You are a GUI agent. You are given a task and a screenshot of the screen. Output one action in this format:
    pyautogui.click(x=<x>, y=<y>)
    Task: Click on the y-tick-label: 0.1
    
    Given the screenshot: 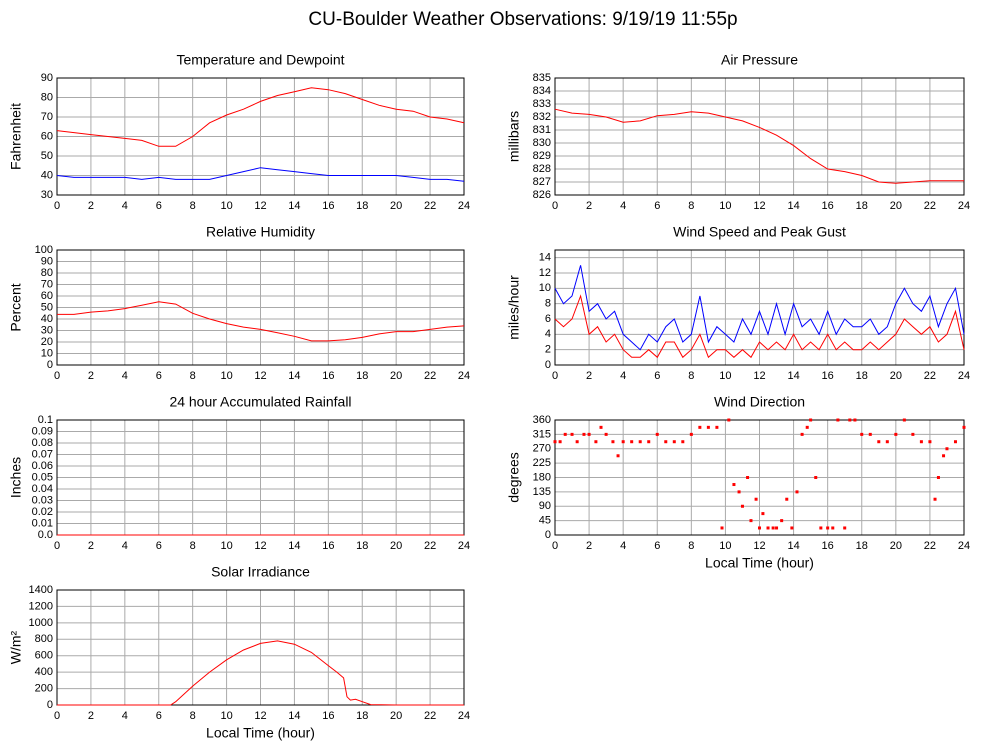 What is the action you would take?
    pyautogui.click(x=45, y=420)
    